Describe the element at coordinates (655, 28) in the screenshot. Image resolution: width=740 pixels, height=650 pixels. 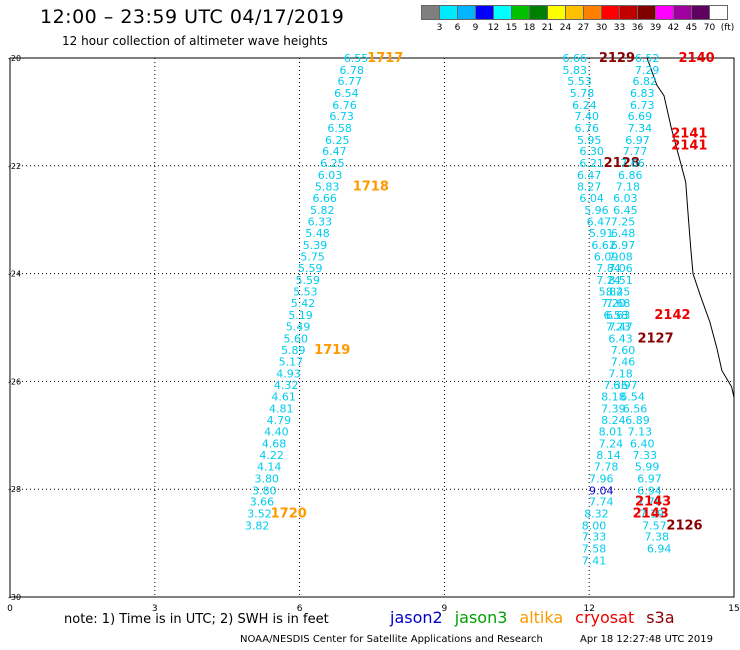
I see `colorbar-label: 39` at that location.